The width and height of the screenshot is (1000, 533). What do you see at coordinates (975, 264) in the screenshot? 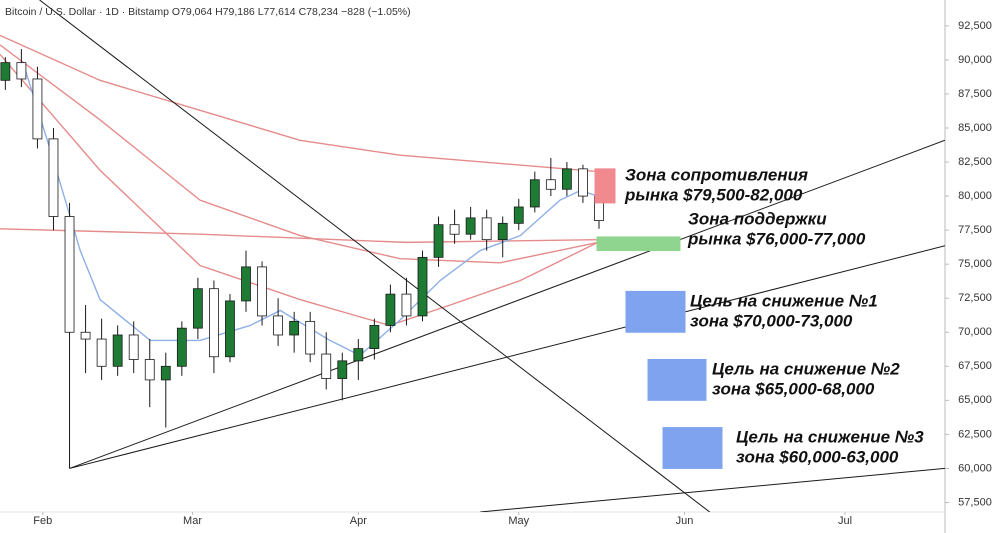
I see `y-tick-label: 75,000` at bounding box center [975, 264].